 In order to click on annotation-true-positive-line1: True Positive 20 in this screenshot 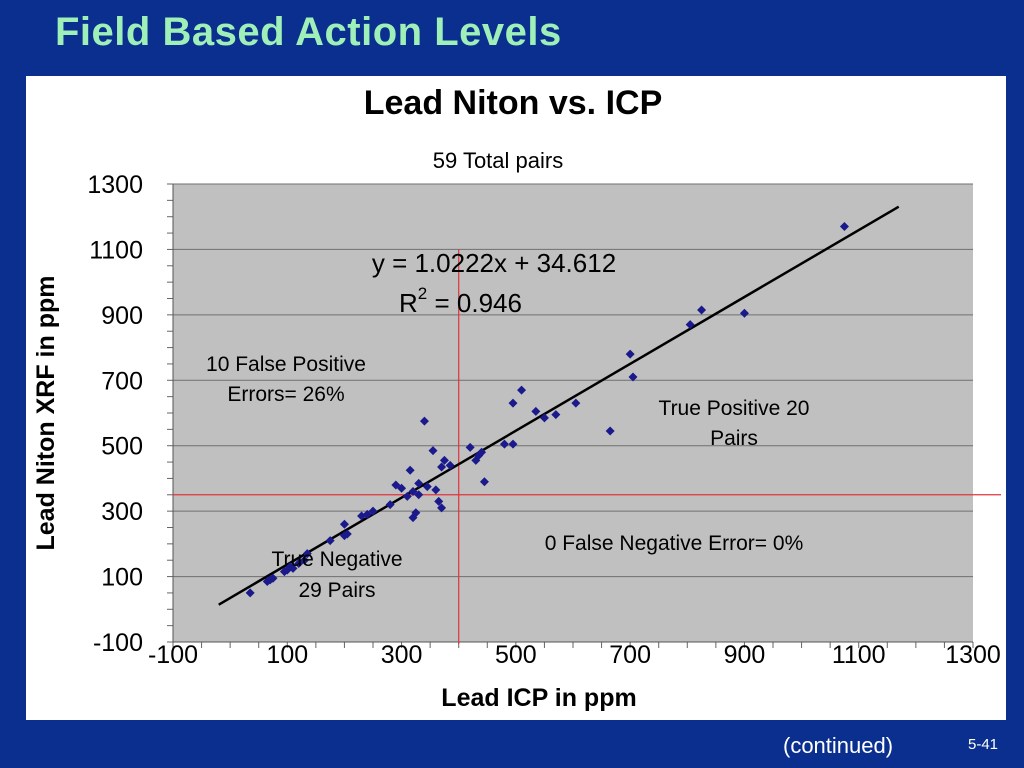, I will do `click(734, 408)`.